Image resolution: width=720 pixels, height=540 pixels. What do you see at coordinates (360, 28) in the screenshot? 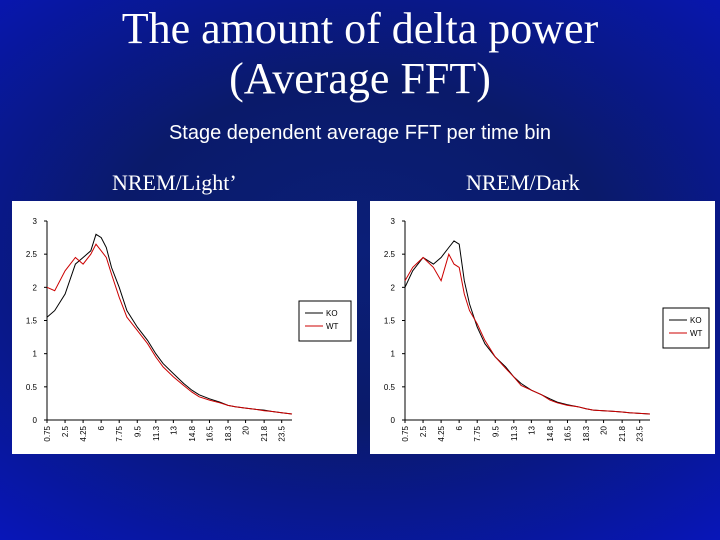
I see `title-line-1: The amount of delta power` at bounding box center [360, 28].